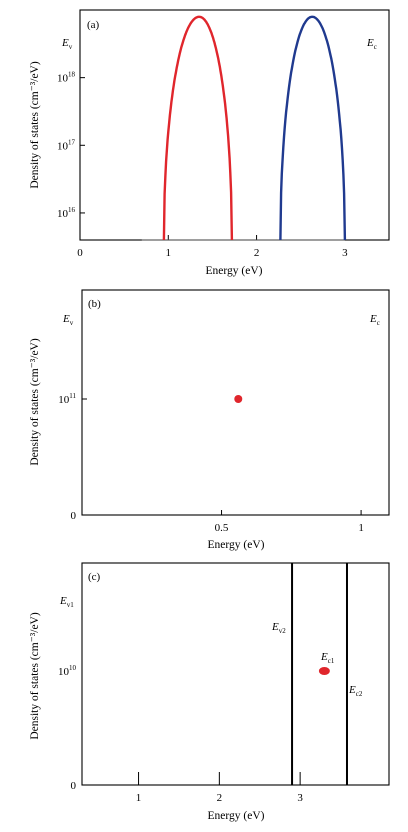 The height and width of the screenshot is (832, 408). Describe the element at coordinates (66, 602) in the screenshot. I see `panel-c-ev1-label: Ev1` at that location.